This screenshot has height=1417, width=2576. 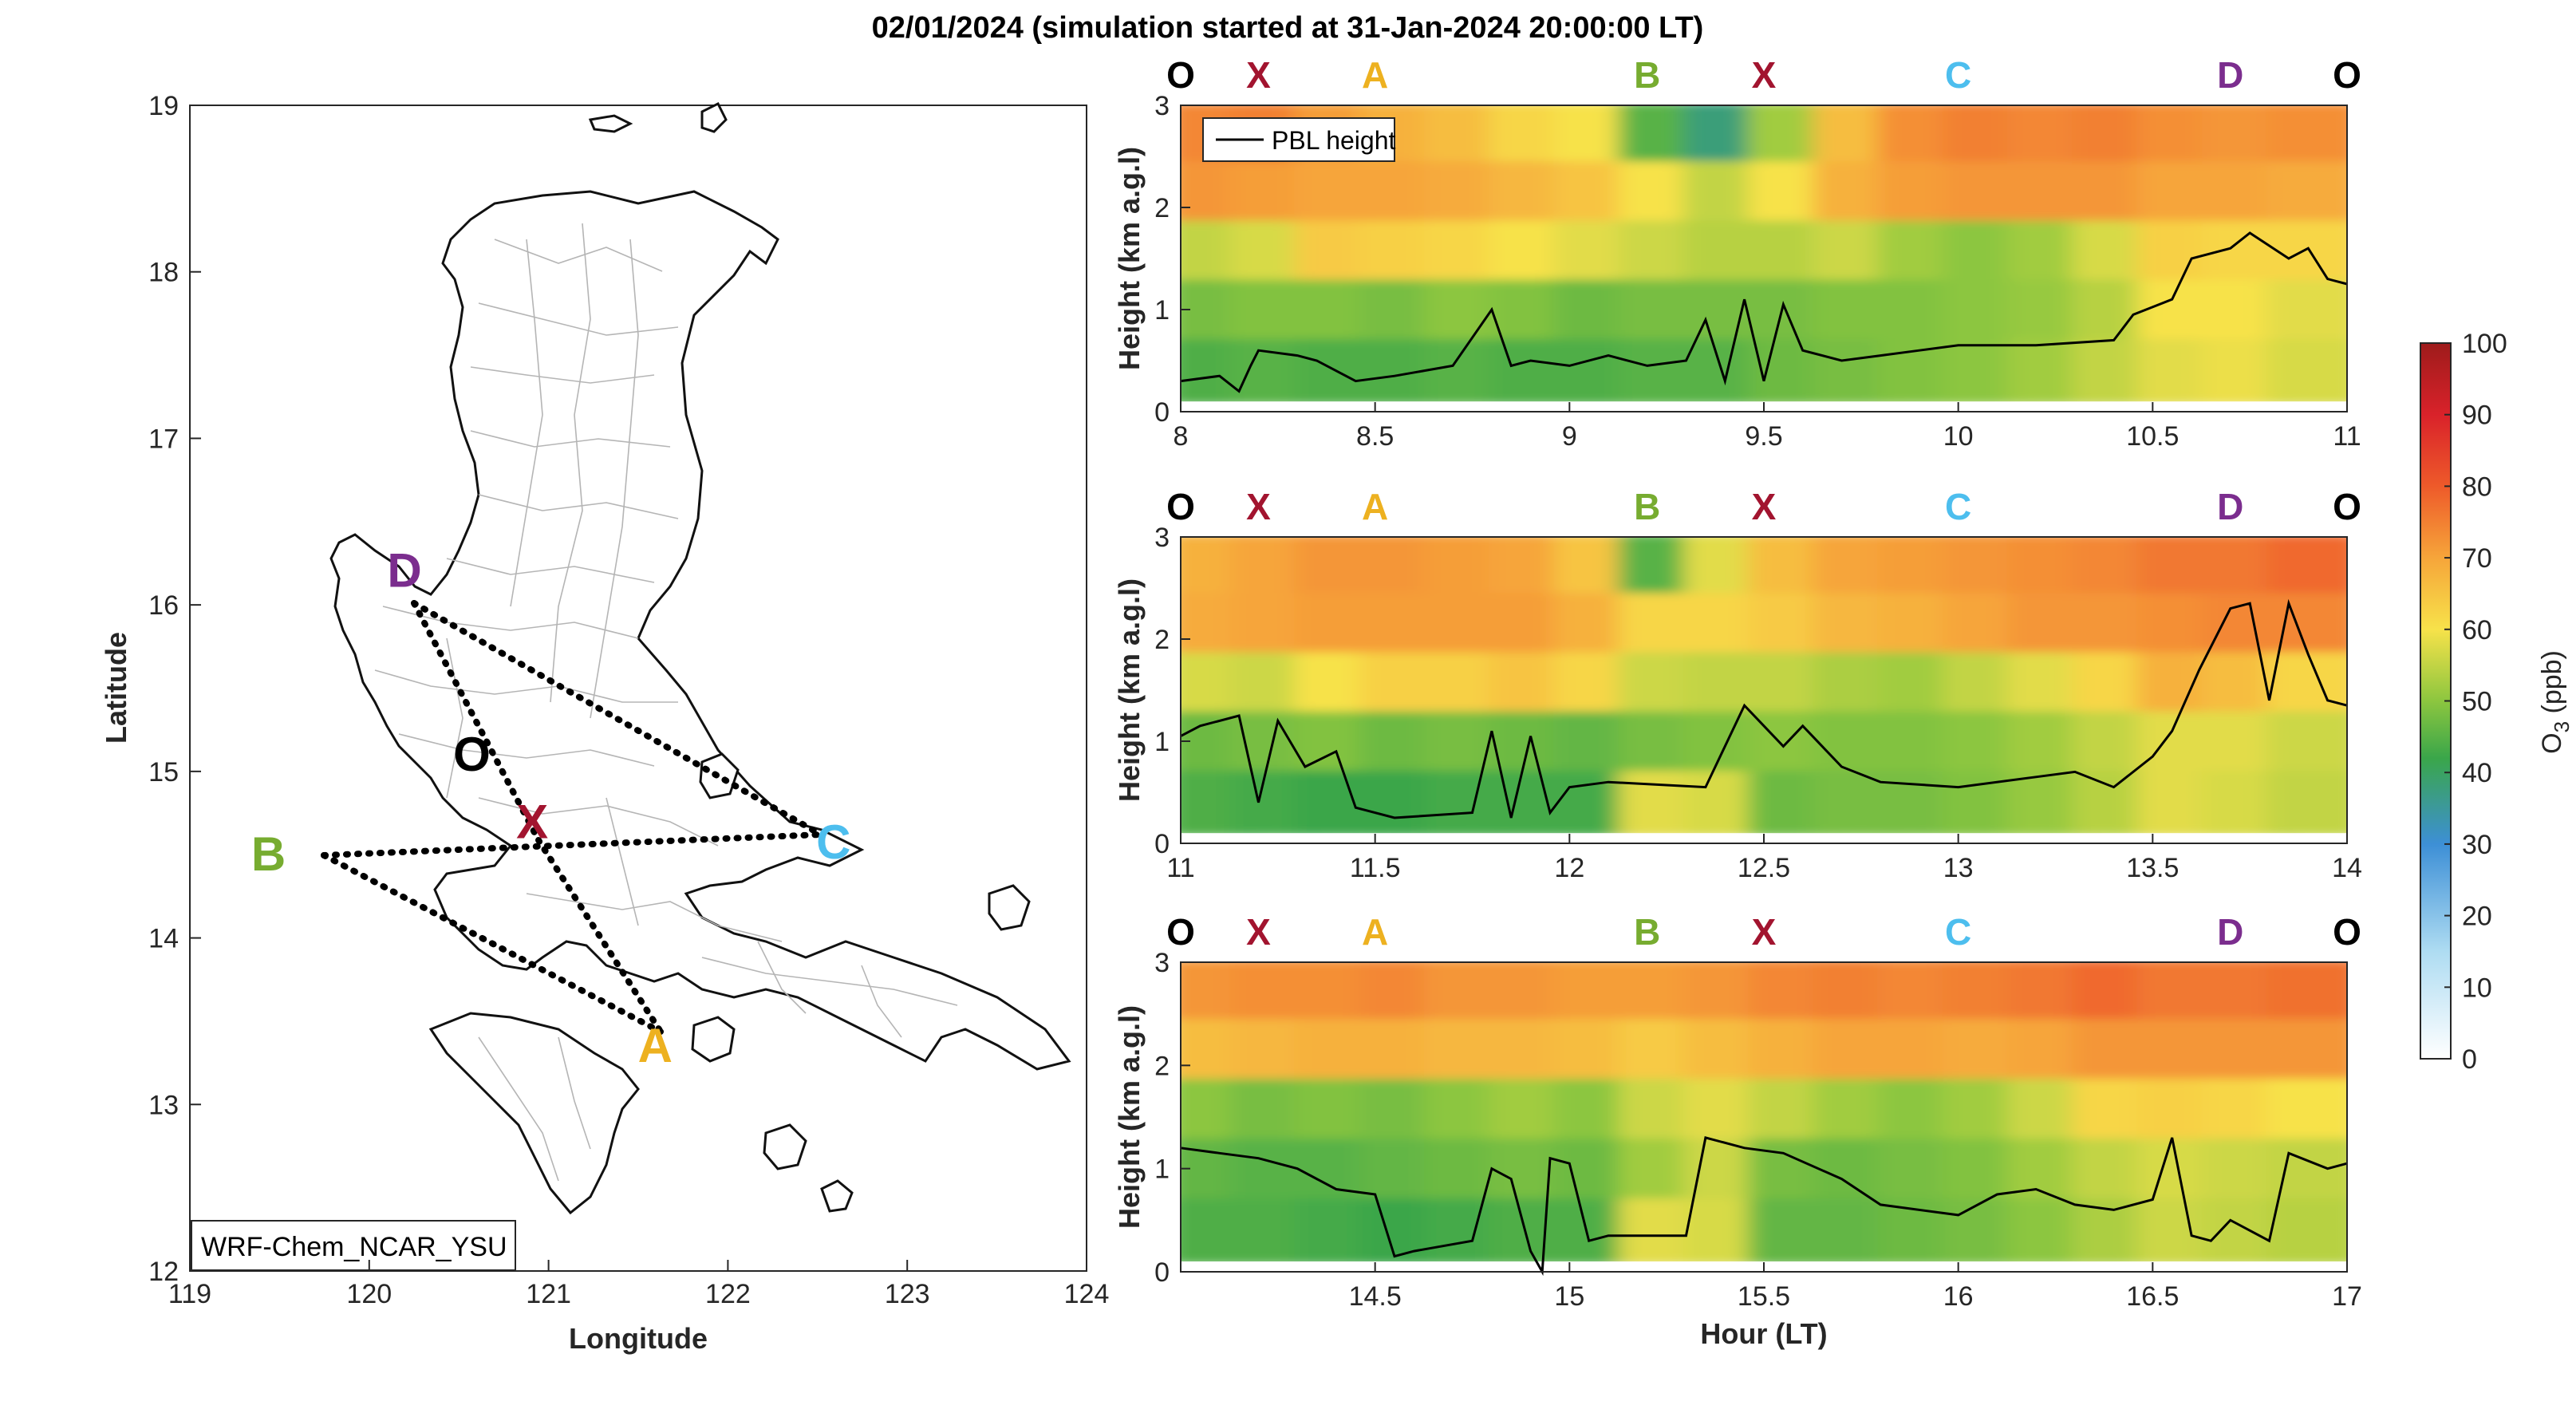 What do you see at coordinates (2477, 630) in the screenshot?
I see `colorbar-tick-label: 60` at bounding box center [2477, 630].